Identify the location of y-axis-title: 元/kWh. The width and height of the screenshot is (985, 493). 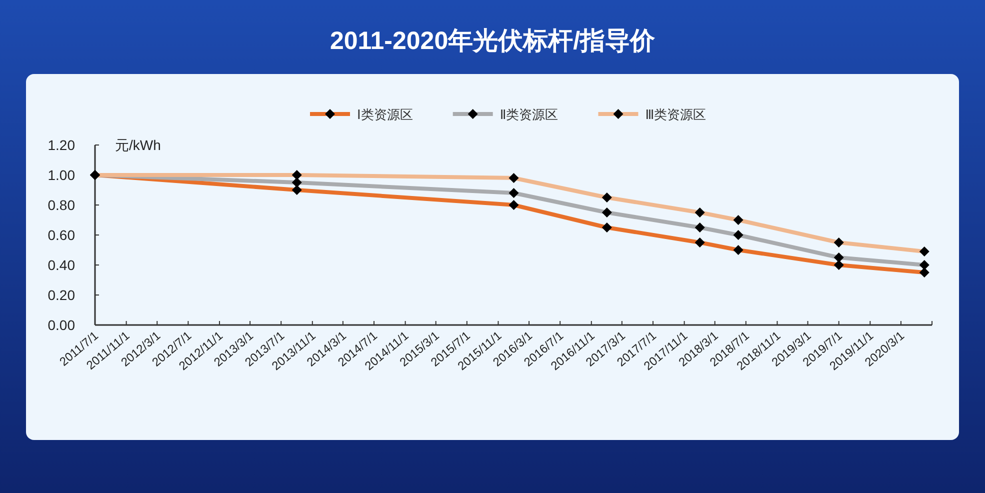
(138, 145).